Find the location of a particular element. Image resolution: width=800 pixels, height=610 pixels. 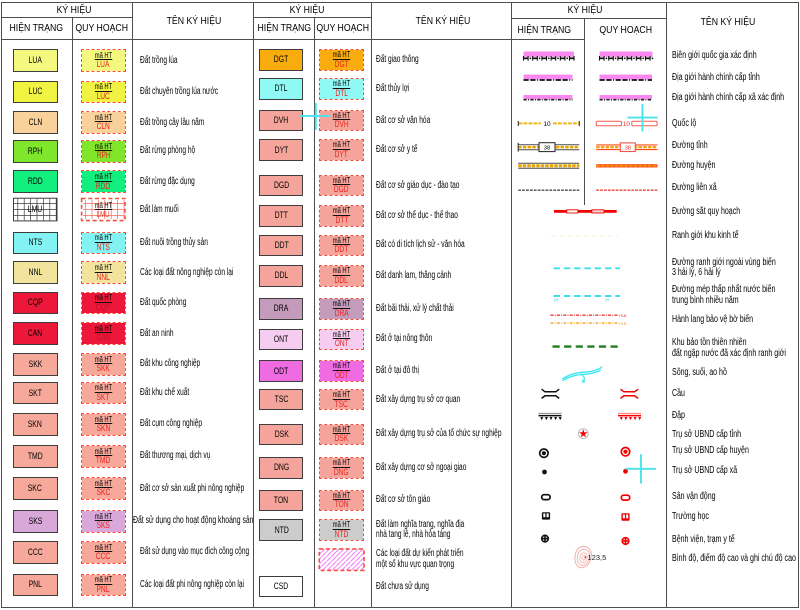

svg-text: 123,5 is located at coordinates (597, 557).